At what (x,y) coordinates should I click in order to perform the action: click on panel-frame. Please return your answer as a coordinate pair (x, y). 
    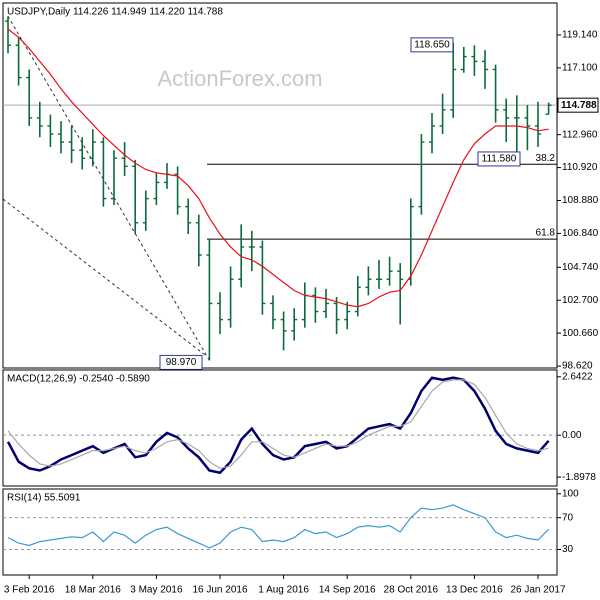
    Looking at the image, I should click on (280, 532).